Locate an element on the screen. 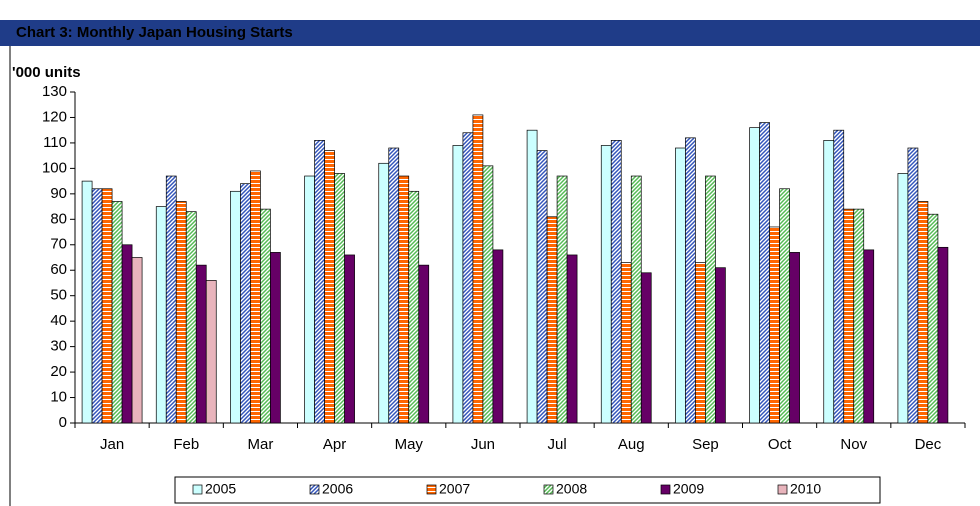 The width and height of the screenshot is (980, 506). y-tick-label: 110 is located at coordinates (55, 142).